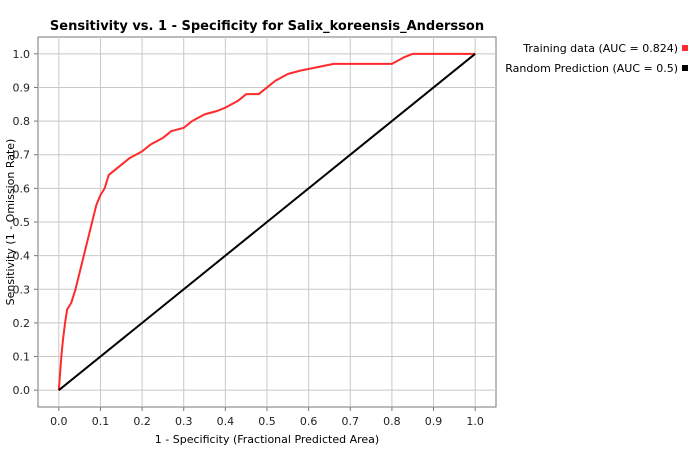  I want to click on x-tick-label: 1.0, so click(475, 421).